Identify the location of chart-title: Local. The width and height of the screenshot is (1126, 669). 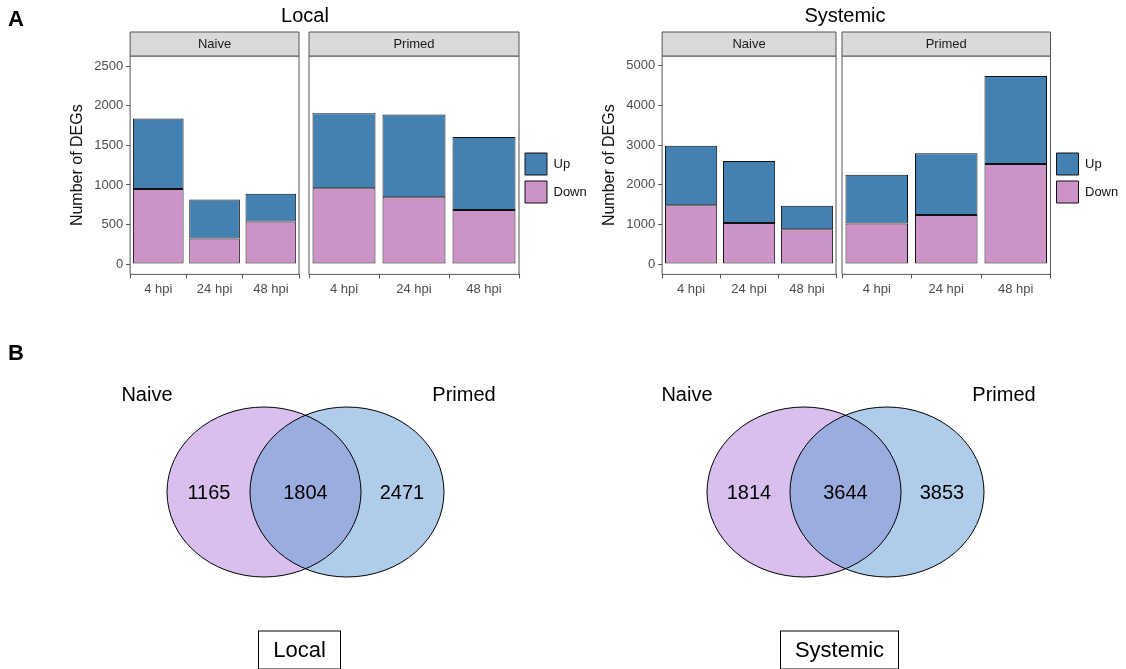
(305, 15).